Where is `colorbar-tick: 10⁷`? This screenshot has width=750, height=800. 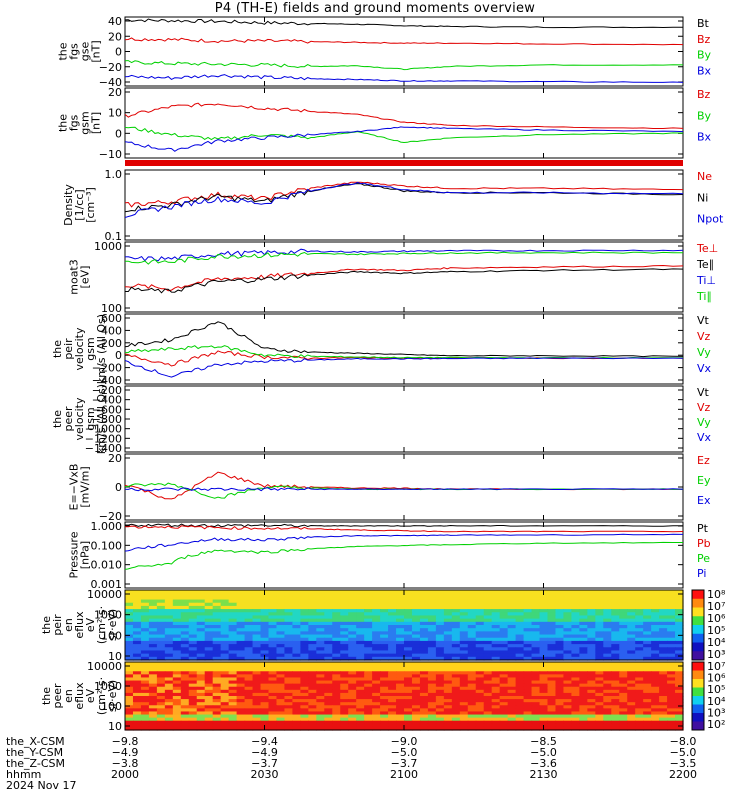
colorbar-tick: 10⁷ is located at coordinates (716, 606).